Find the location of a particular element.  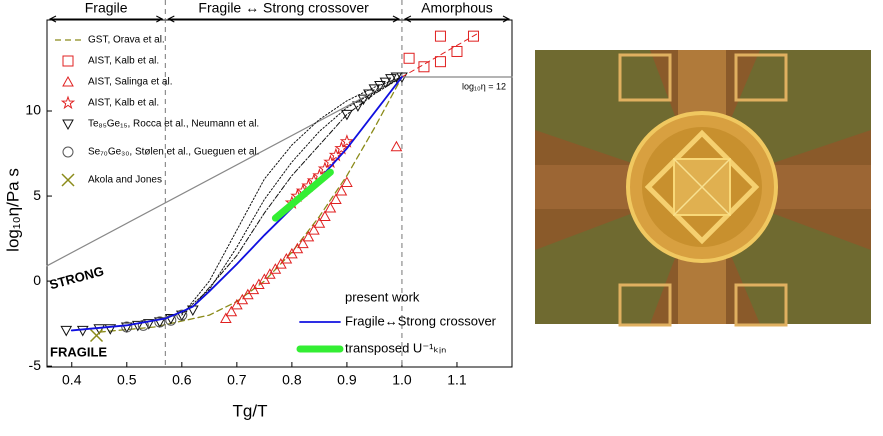

legend-label: Akola and Jones is located at coordinates (125, 180).